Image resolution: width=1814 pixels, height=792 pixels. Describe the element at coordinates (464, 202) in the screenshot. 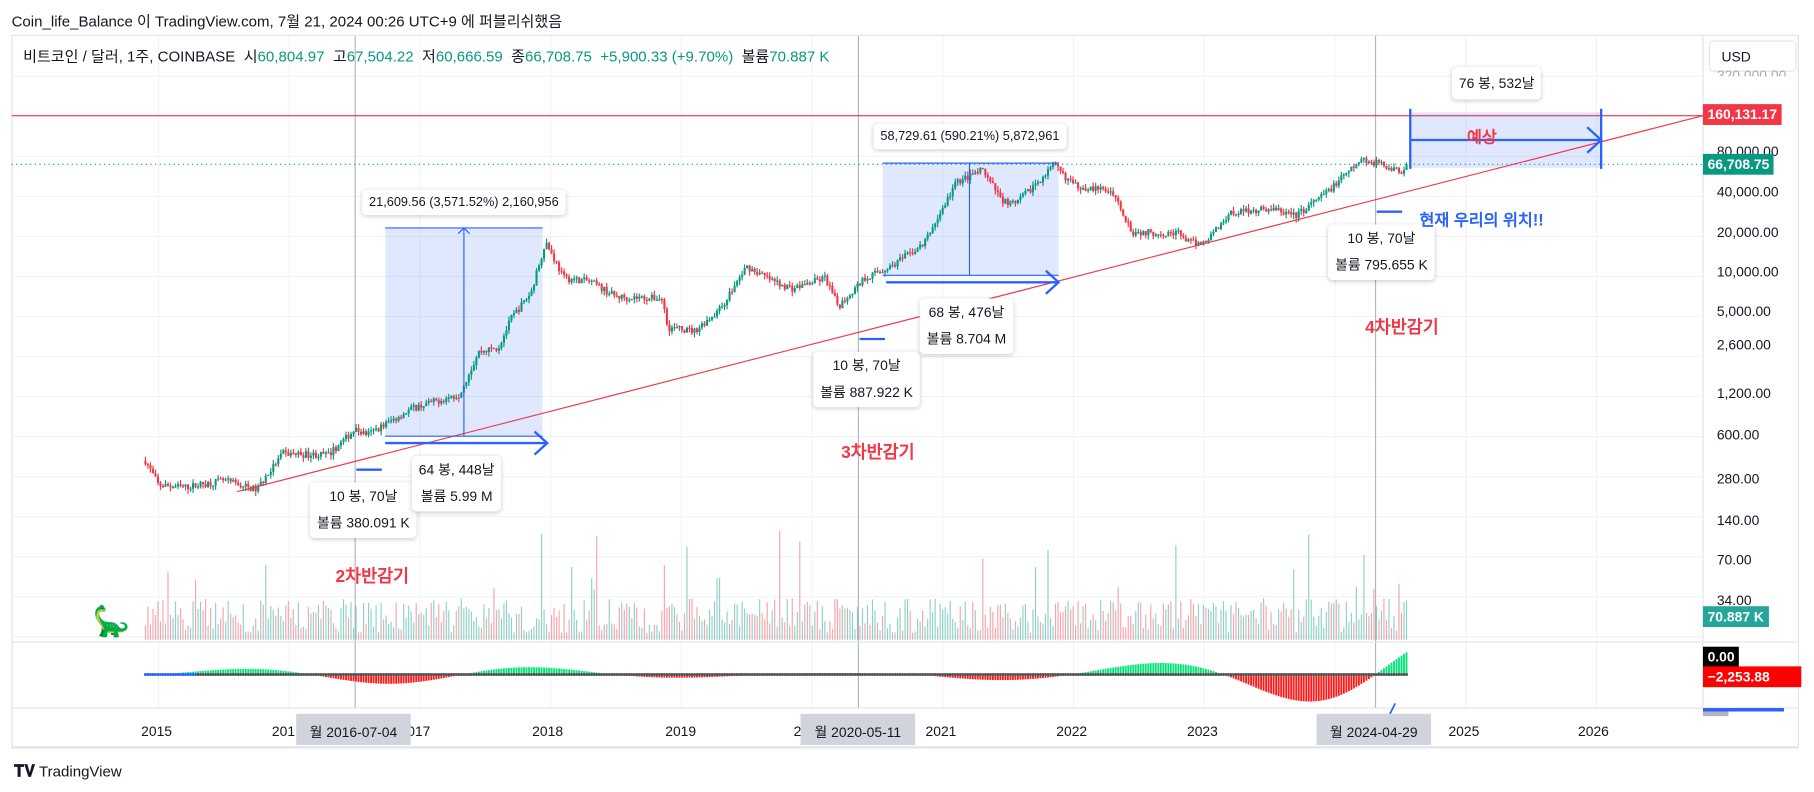

I see `range-label-1: 21,609.56 (3,571.52%) 2,160,956` at that location.